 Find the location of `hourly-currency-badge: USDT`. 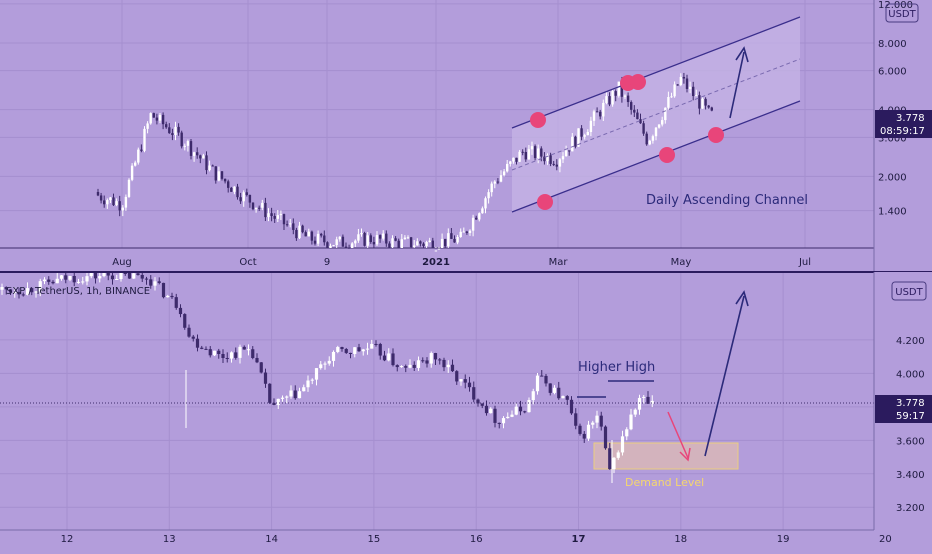

hourly-currency-badge: USDT is located at coordinates (909, 291).